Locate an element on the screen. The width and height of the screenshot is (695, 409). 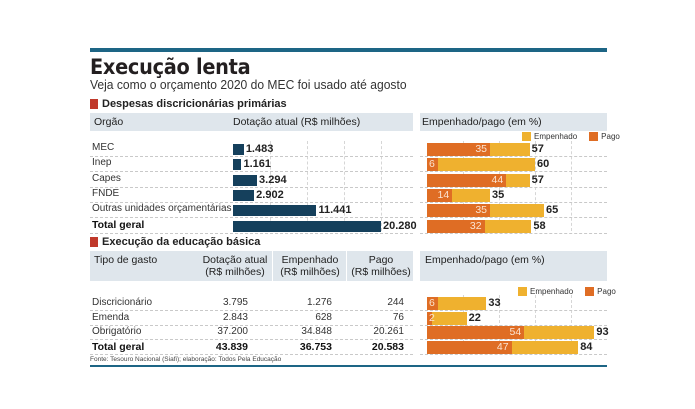
col-empenhado-line1: Empenhado is located at coordinates (310, 260).